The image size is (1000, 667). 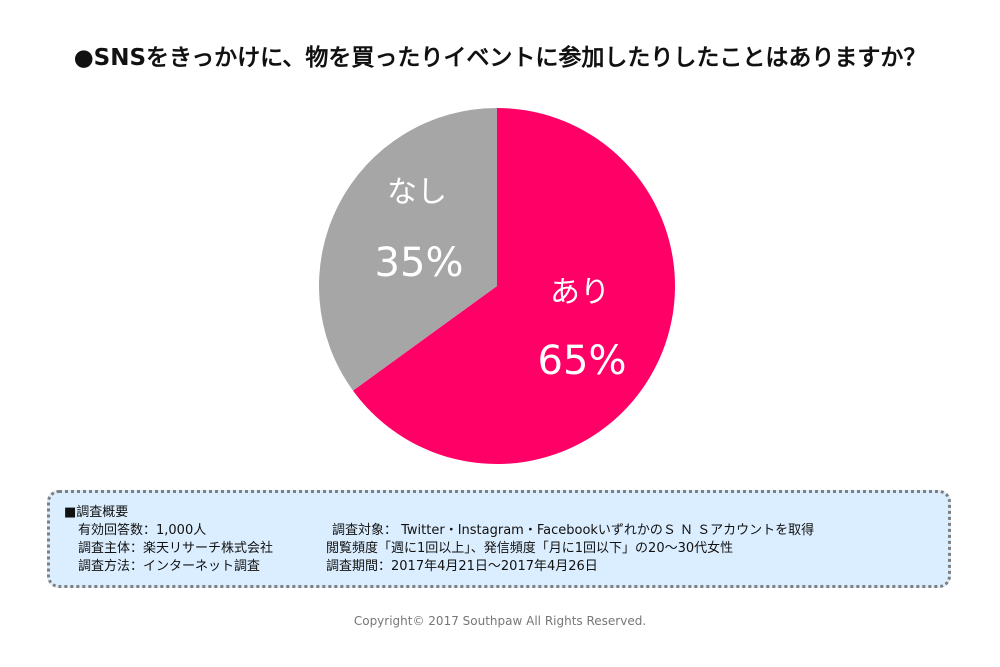 What do you see at coordinates (580, 292) in the screenshot?
I see `slice-label-ari: あり` at bounding box center [580, 292].